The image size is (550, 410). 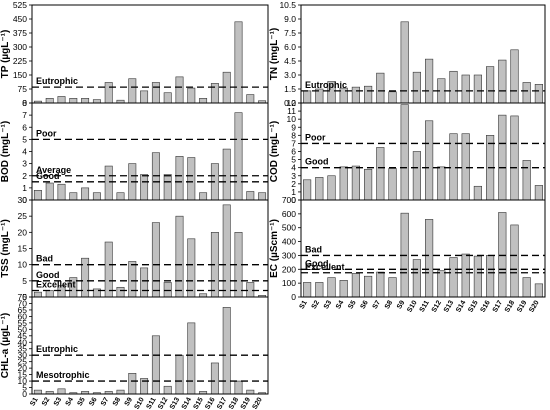 I want to click on xtick-label-chla-s11: S11, so click(x=152, y=403).